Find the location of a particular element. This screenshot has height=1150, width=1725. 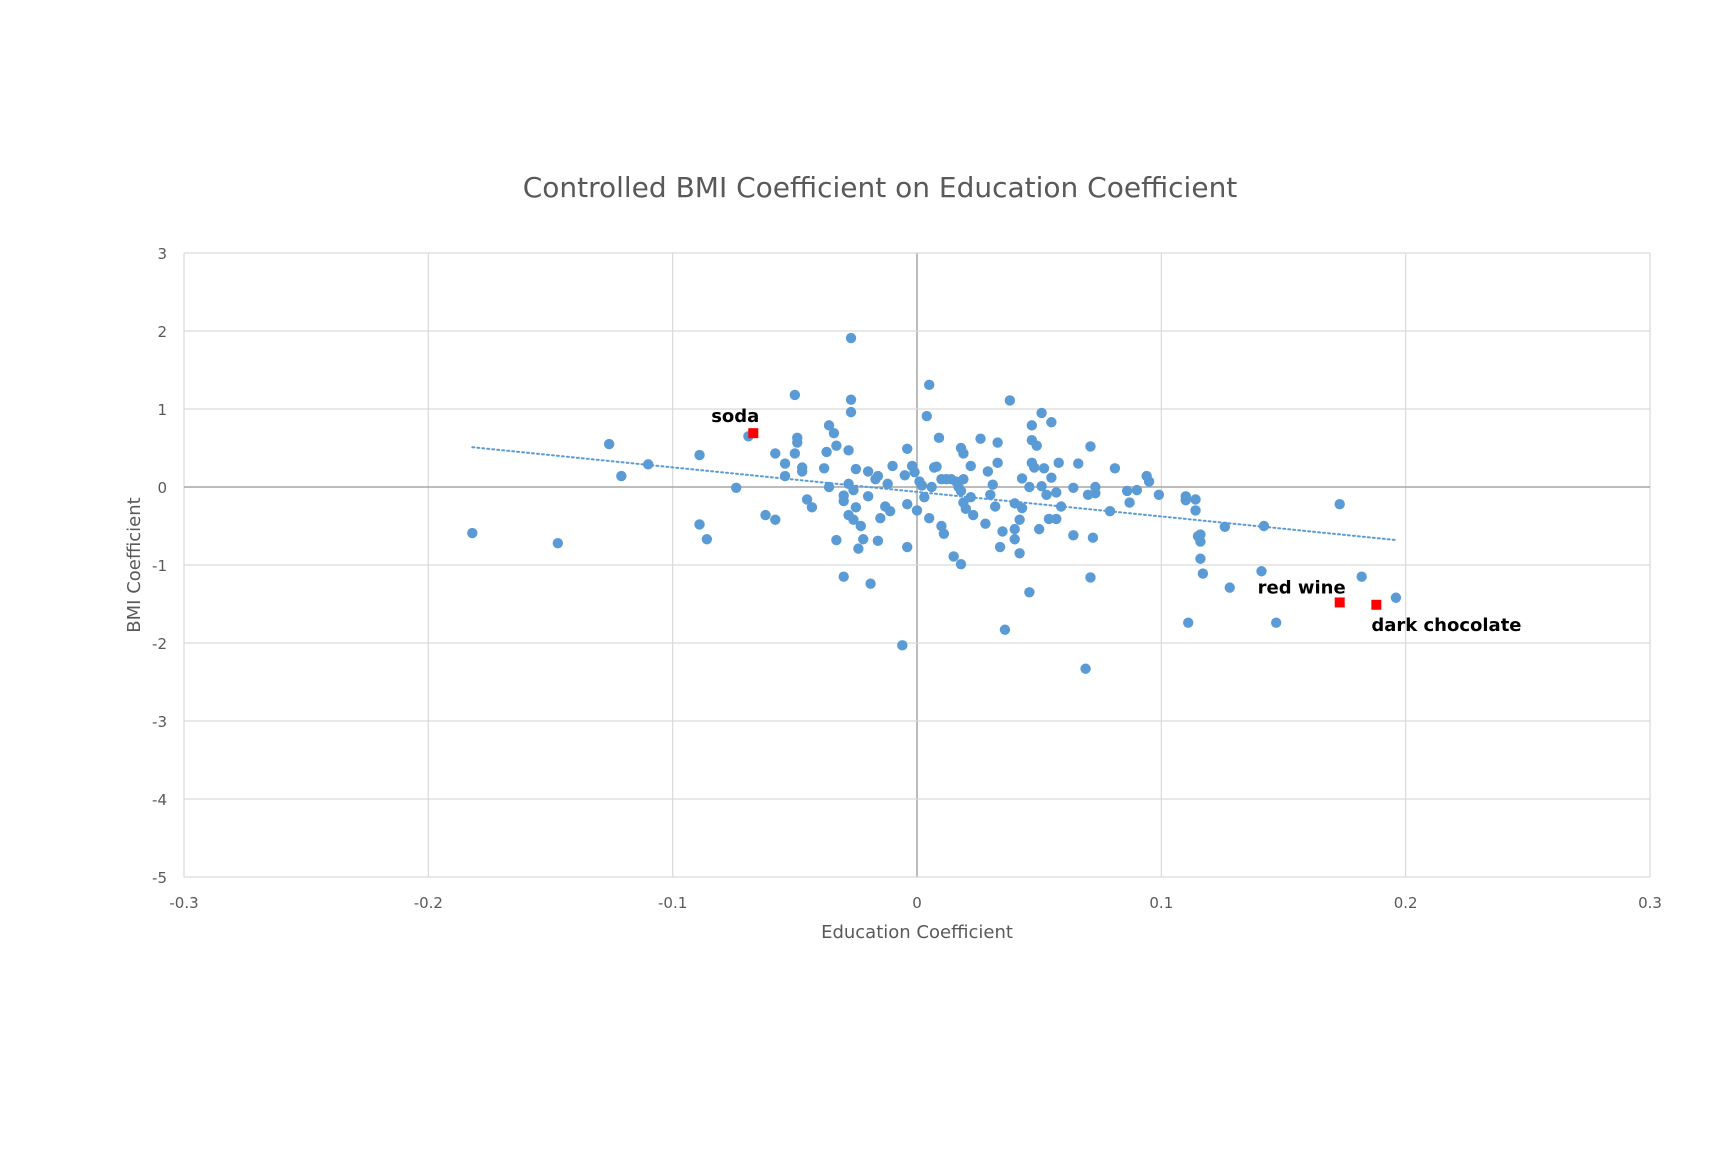

x-tick-label: 0.3 is located at coordinates (1650, 903).